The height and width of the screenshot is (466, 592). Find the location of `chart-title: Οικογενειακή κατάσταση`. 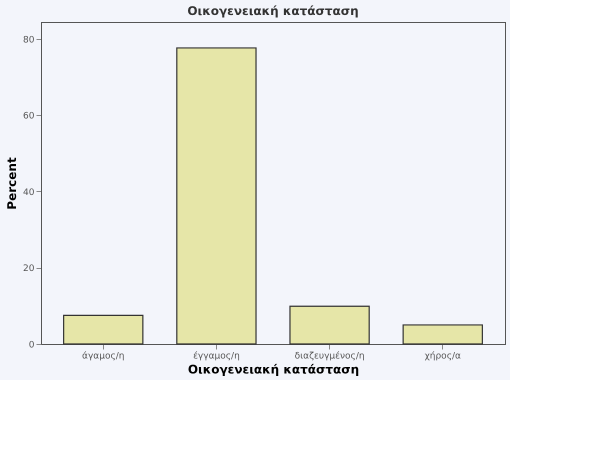

chart-title: Οικογενειακή κατάσταση is located at coordinates (273, 11).